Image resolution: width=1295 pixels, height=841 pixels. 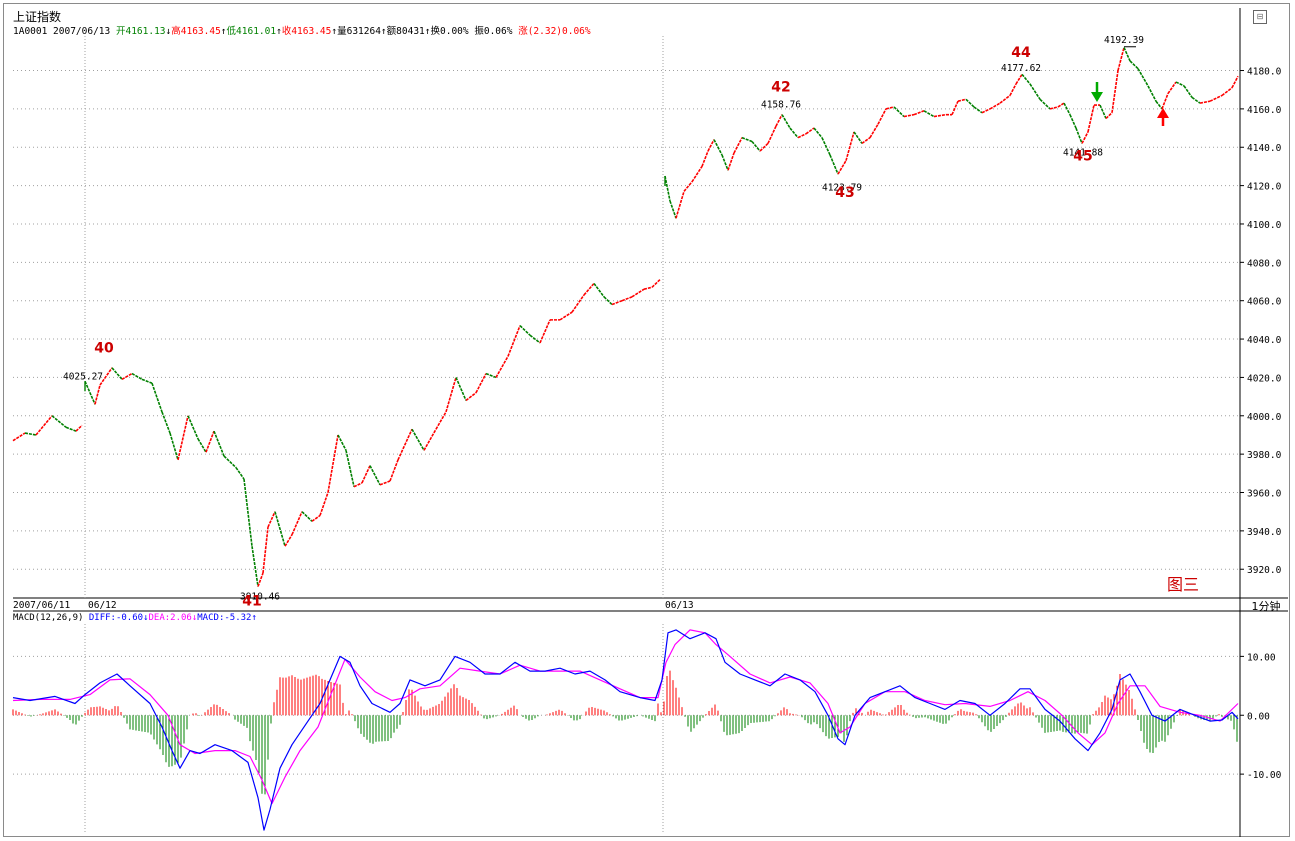 I want to click on period-selector: 1分钟, so click(x=1266, y=606).